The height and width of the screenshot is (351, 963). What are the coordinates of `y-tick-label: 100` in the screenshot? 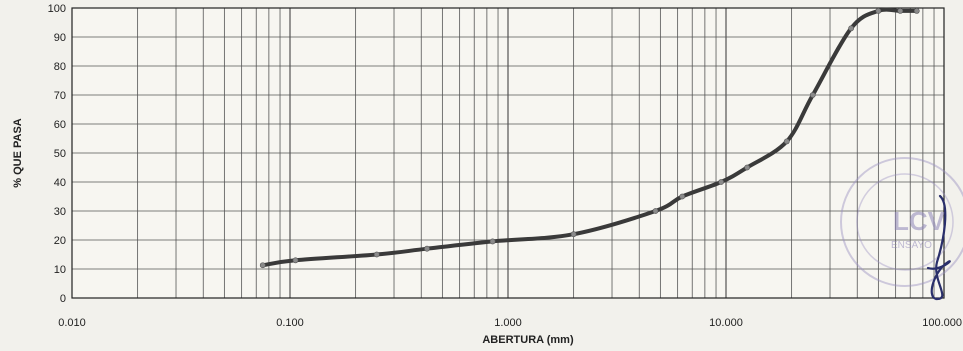 It's located at (57, 9).